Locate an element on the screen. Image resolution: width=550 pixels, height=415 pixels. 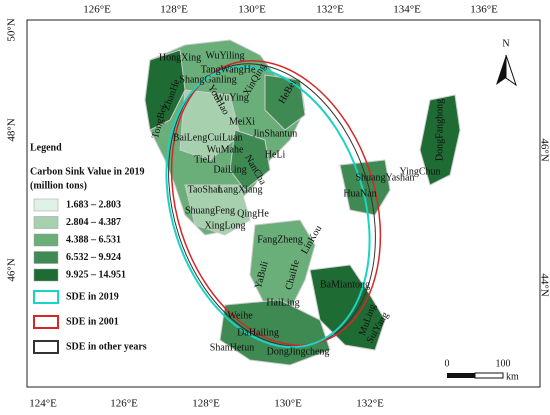
legend-subtitle: (million tons) is located at coordinates (58, 185).